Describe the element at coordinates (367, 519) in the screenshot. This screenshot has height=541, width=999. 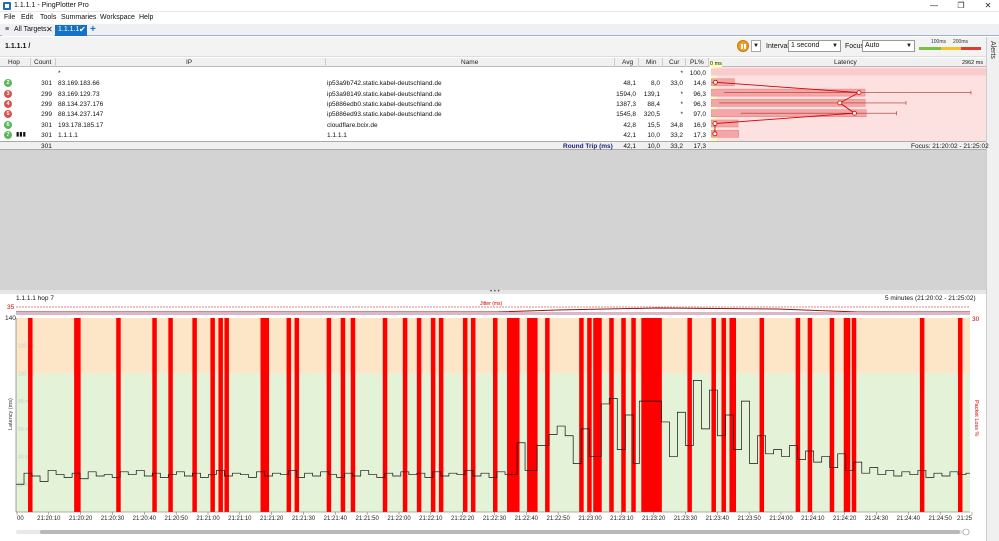
I see `x-tick-label: 21:21:50` at that location.